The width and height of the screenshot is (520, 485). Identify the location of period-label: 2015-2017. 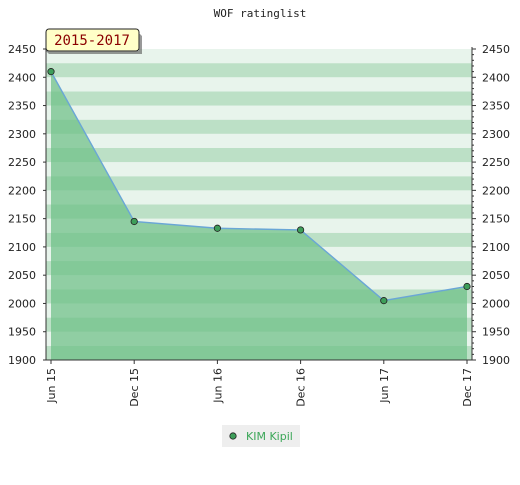
(92, 41).